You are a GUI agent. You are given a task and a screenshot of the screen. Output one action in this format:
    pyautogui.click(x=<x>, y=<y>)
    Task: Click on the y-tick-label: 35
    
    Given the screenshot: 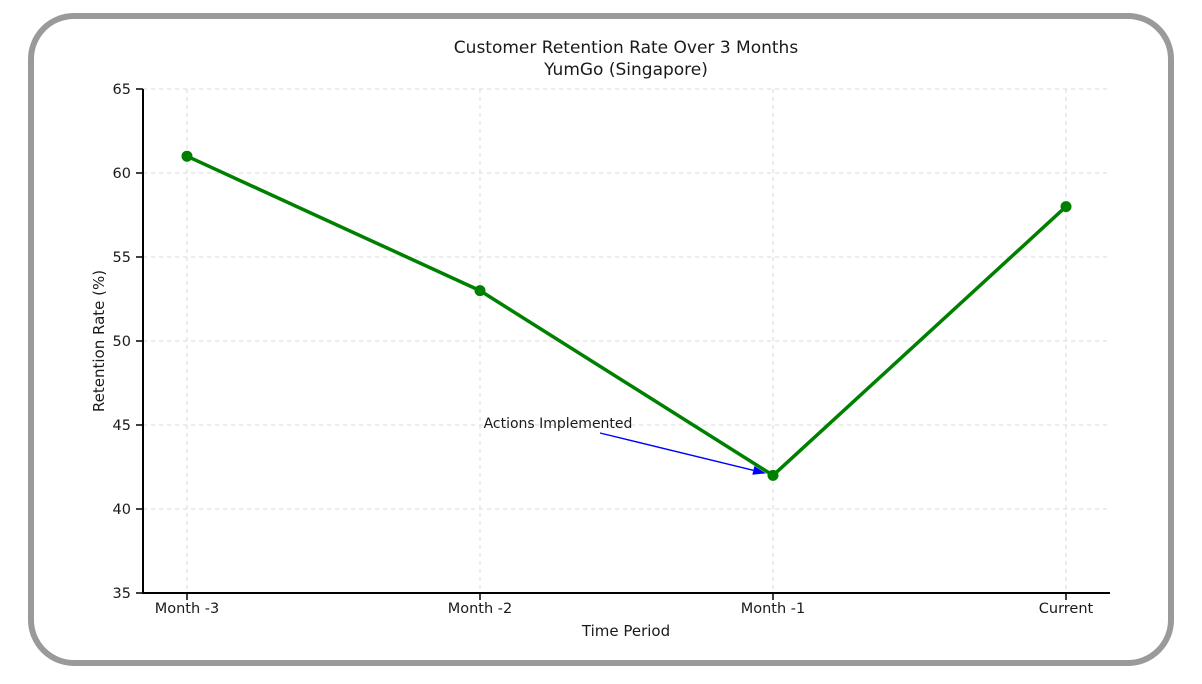 What is the action you would take?
    pyautogui.click(x=122, y=594)
    